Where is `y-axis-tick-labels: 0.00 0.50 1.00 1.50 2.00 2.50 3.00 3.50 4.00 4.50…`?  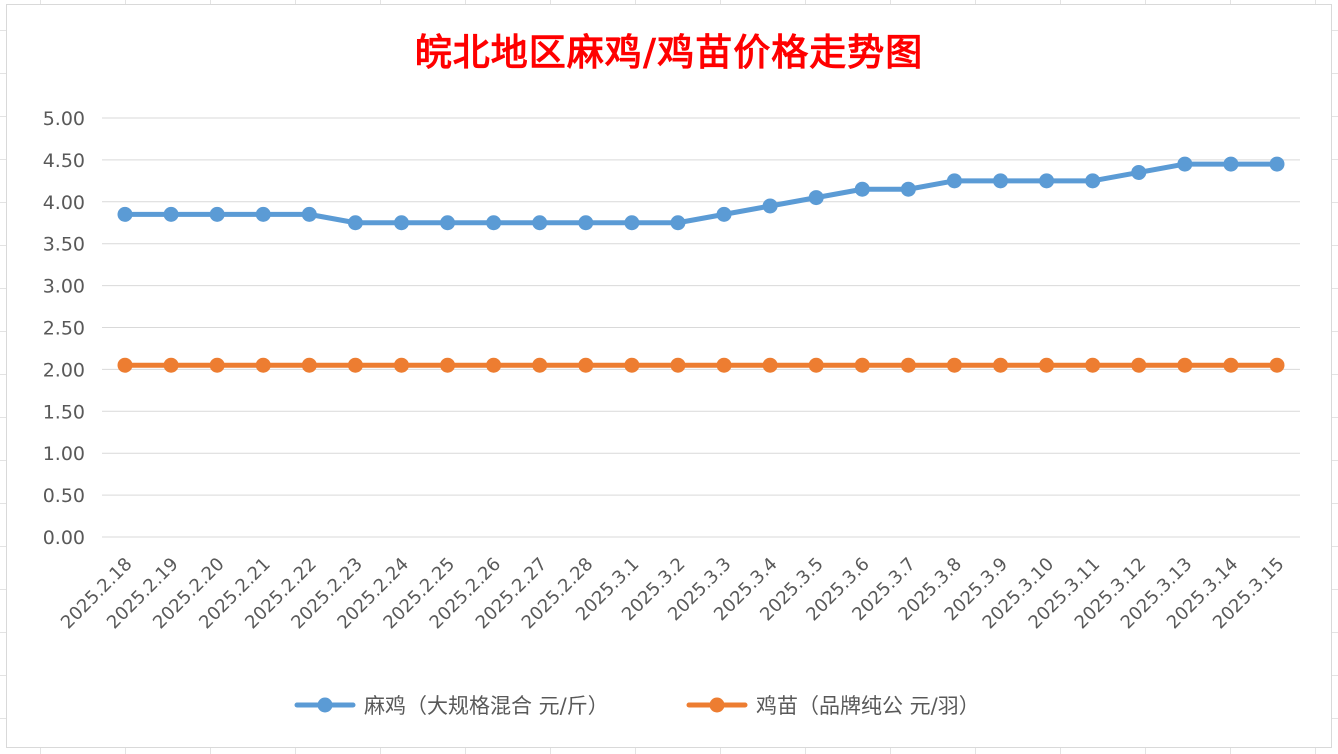
y-axis-tick-labels: 0.00 0.50 1.00 1.50 2.00 2.50 3.00 3.50 4.00 4.50… is located at coordinates (64, 328).